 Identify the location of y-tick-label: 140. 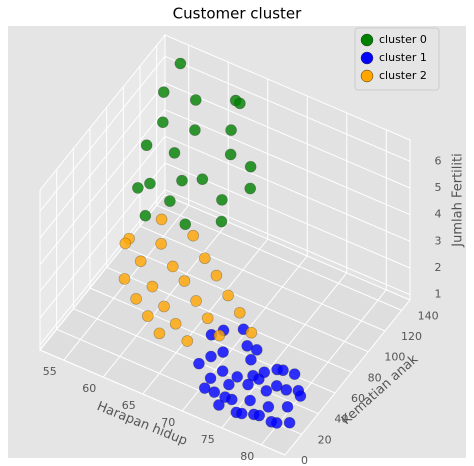
(428, 315).